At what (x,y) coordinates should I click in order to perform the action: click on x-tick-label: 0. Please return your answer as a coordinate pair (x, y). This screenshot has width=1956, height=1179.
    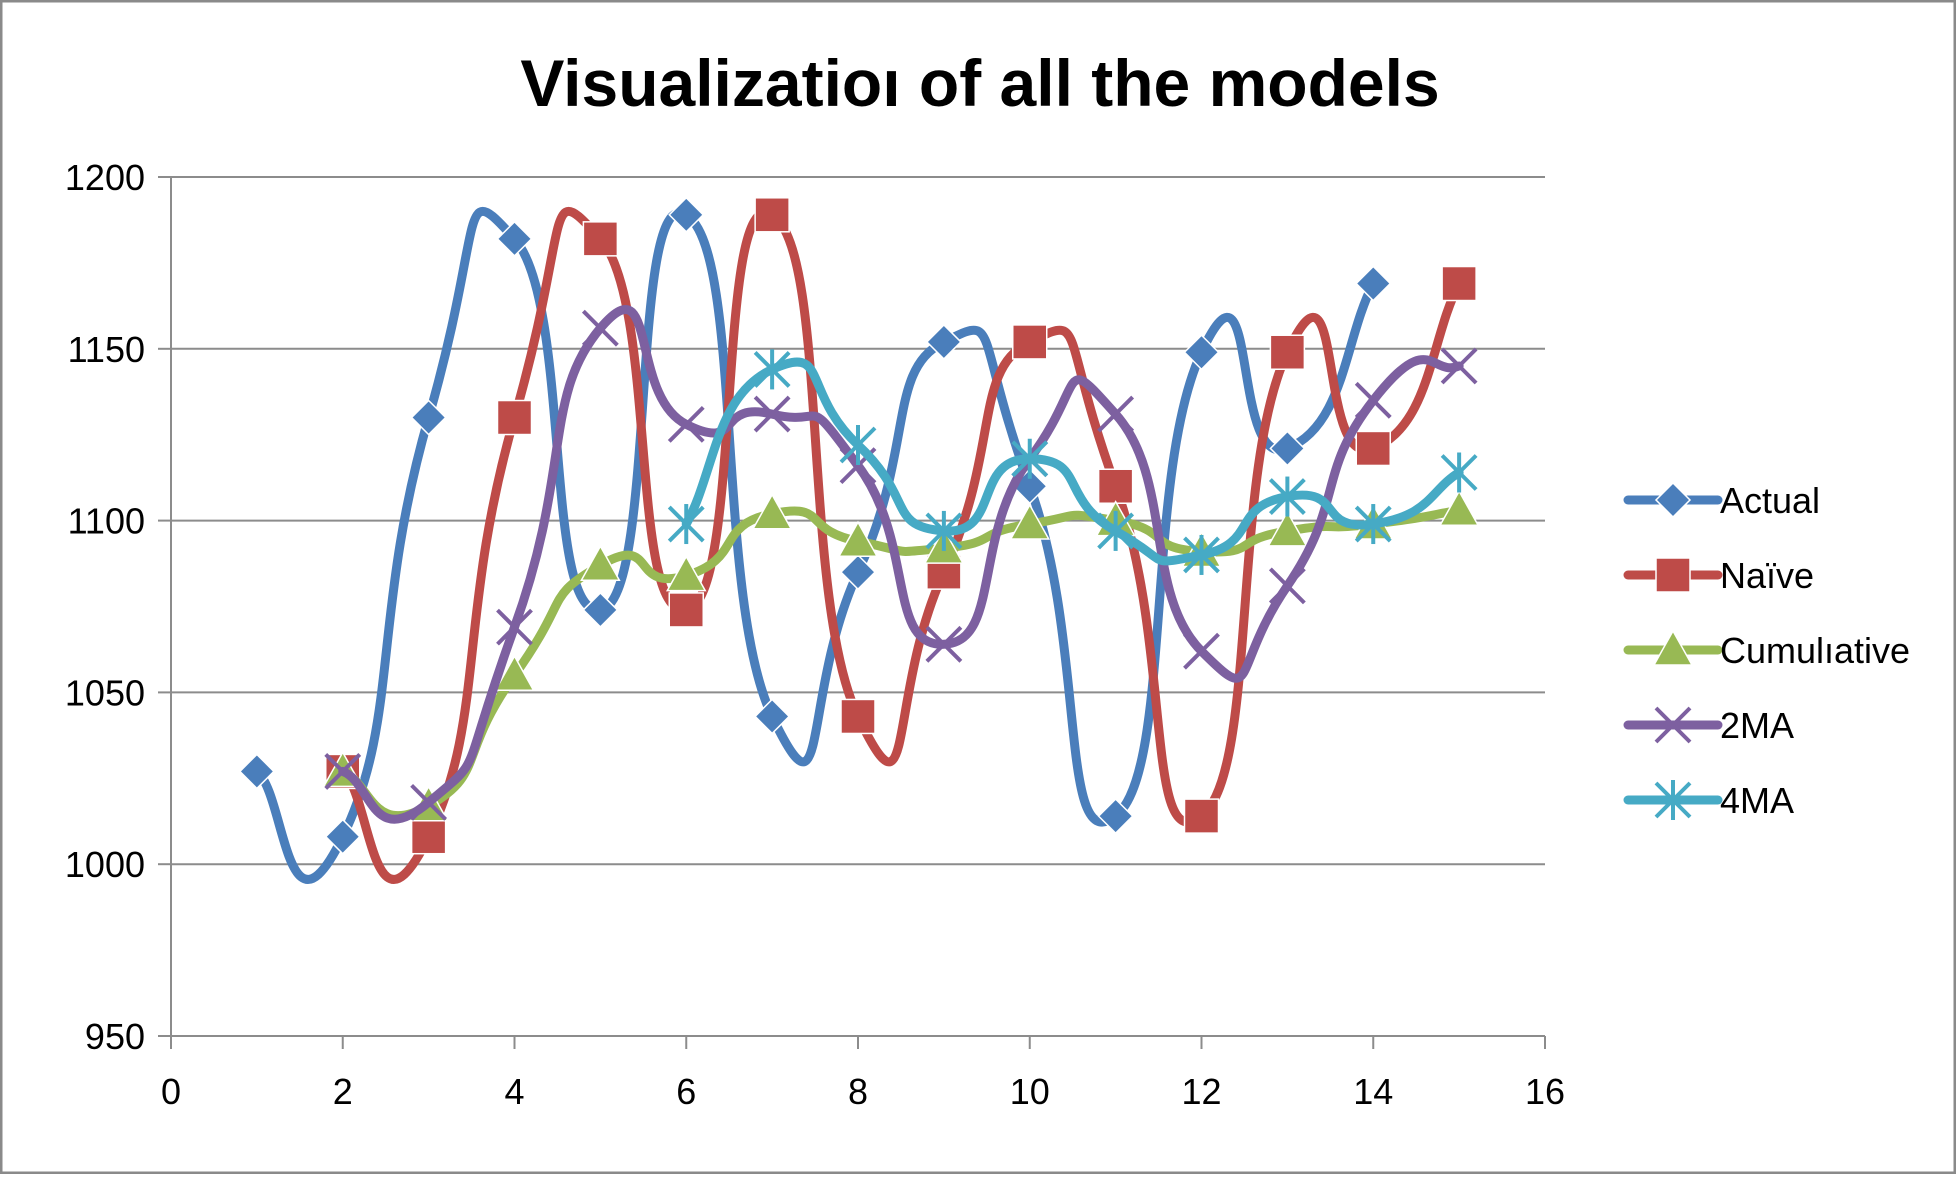
    Looking at the image, I should click on (171, 1091).